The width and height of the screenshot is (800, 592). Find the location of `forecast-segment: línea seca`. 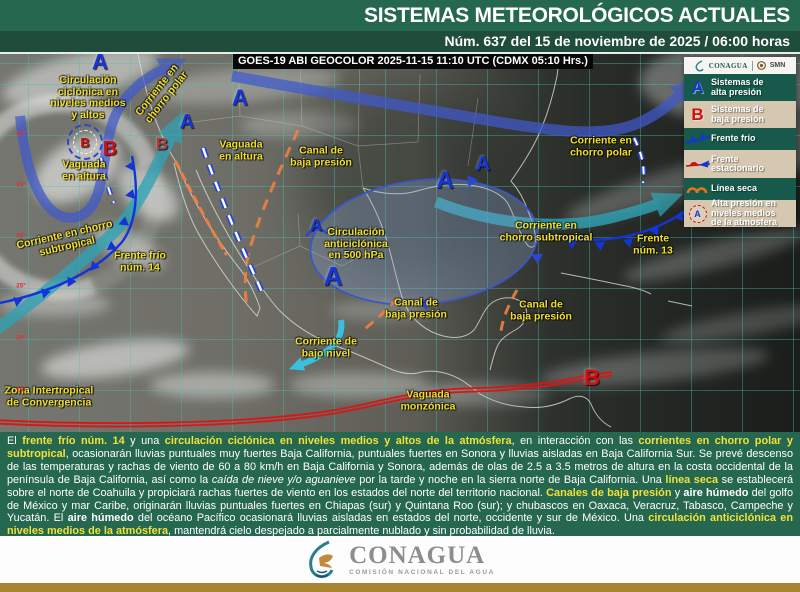

forecast-segment: línea seca is located at coordinates (692, 479).